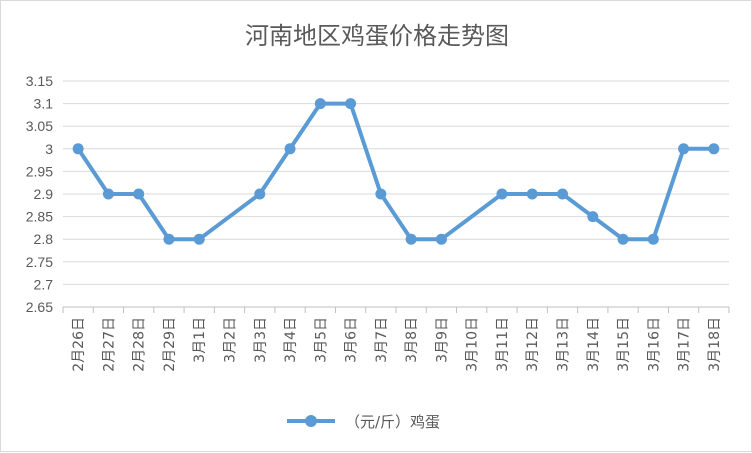  I want to click on x-tick-label: 3月18日, so click(715, 344).